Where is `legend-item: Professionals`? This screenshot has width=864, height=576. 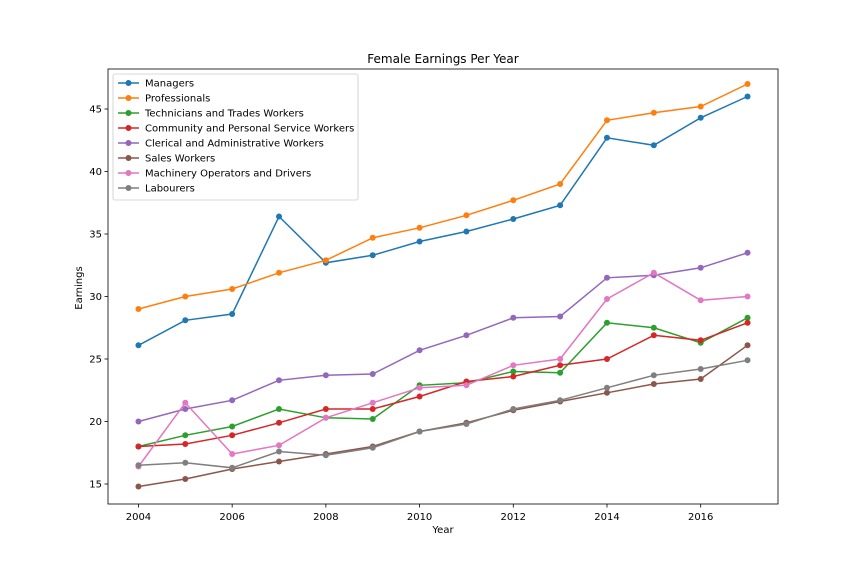 legend-item: Professionals is located at coordinates (164, 99).